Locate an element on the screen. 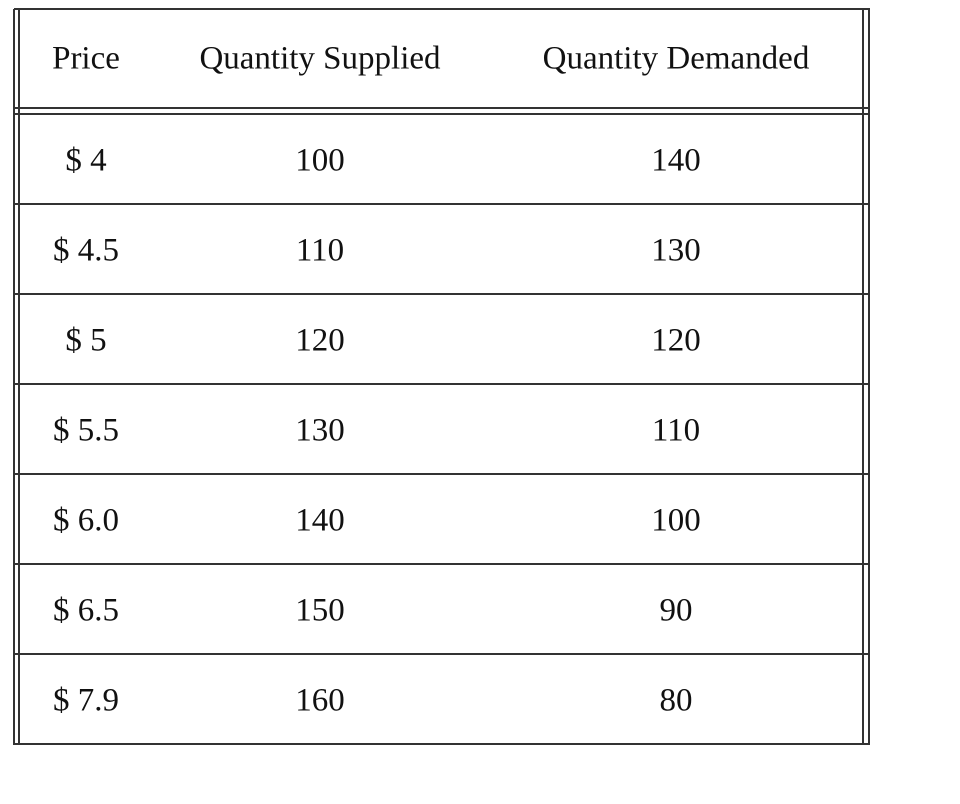 Image resolution: width=960 pixels, height=804 pixels. cell: $ 6.5 is located at coordinates (86, 611).